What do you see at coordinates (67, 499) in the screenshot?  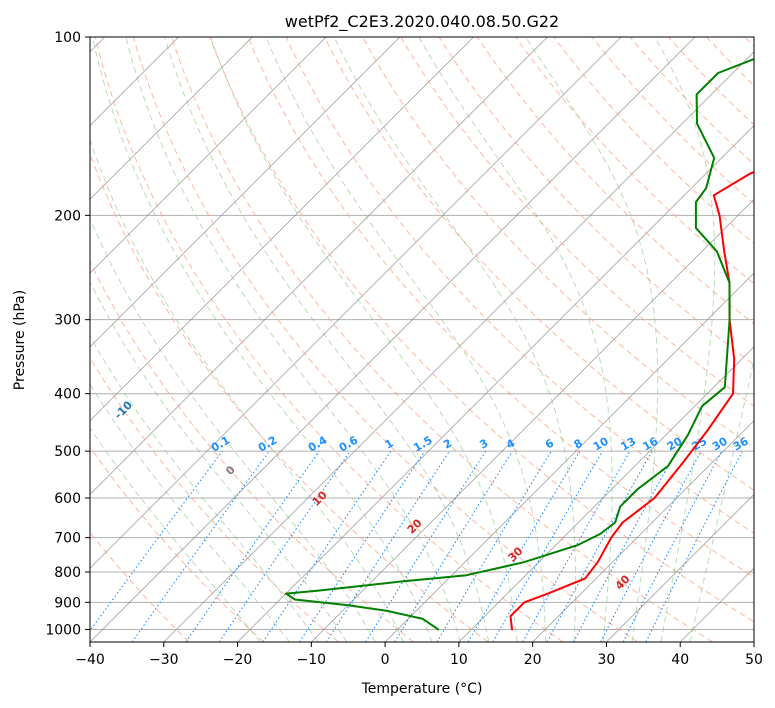 I see `y-tick-label: 600` at bounding box center [67, 499].